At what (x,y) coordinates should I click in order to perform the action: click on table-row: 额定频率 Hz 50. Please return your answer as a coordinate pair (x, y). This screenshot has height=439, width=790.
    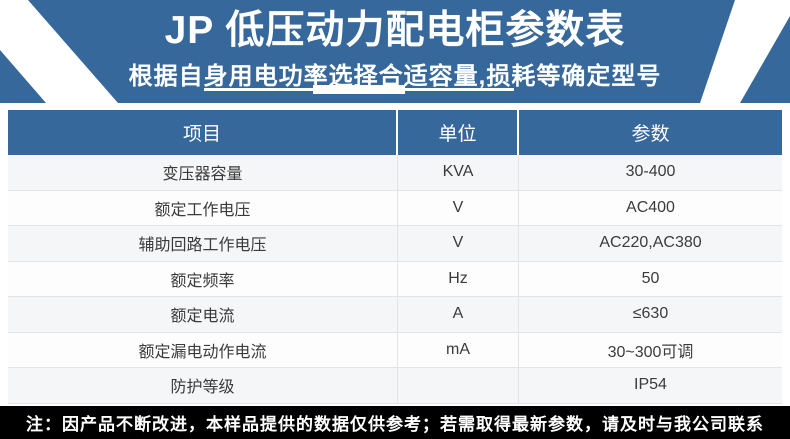
    Looking at the image, I should click on (395, 279).